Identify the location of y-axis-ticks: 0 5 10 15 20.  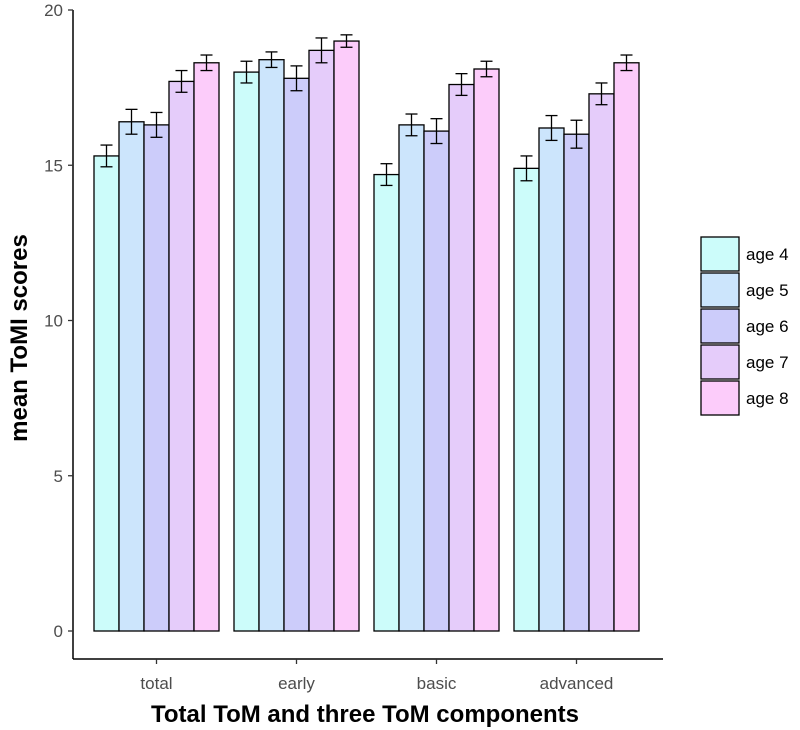
(58, 321).